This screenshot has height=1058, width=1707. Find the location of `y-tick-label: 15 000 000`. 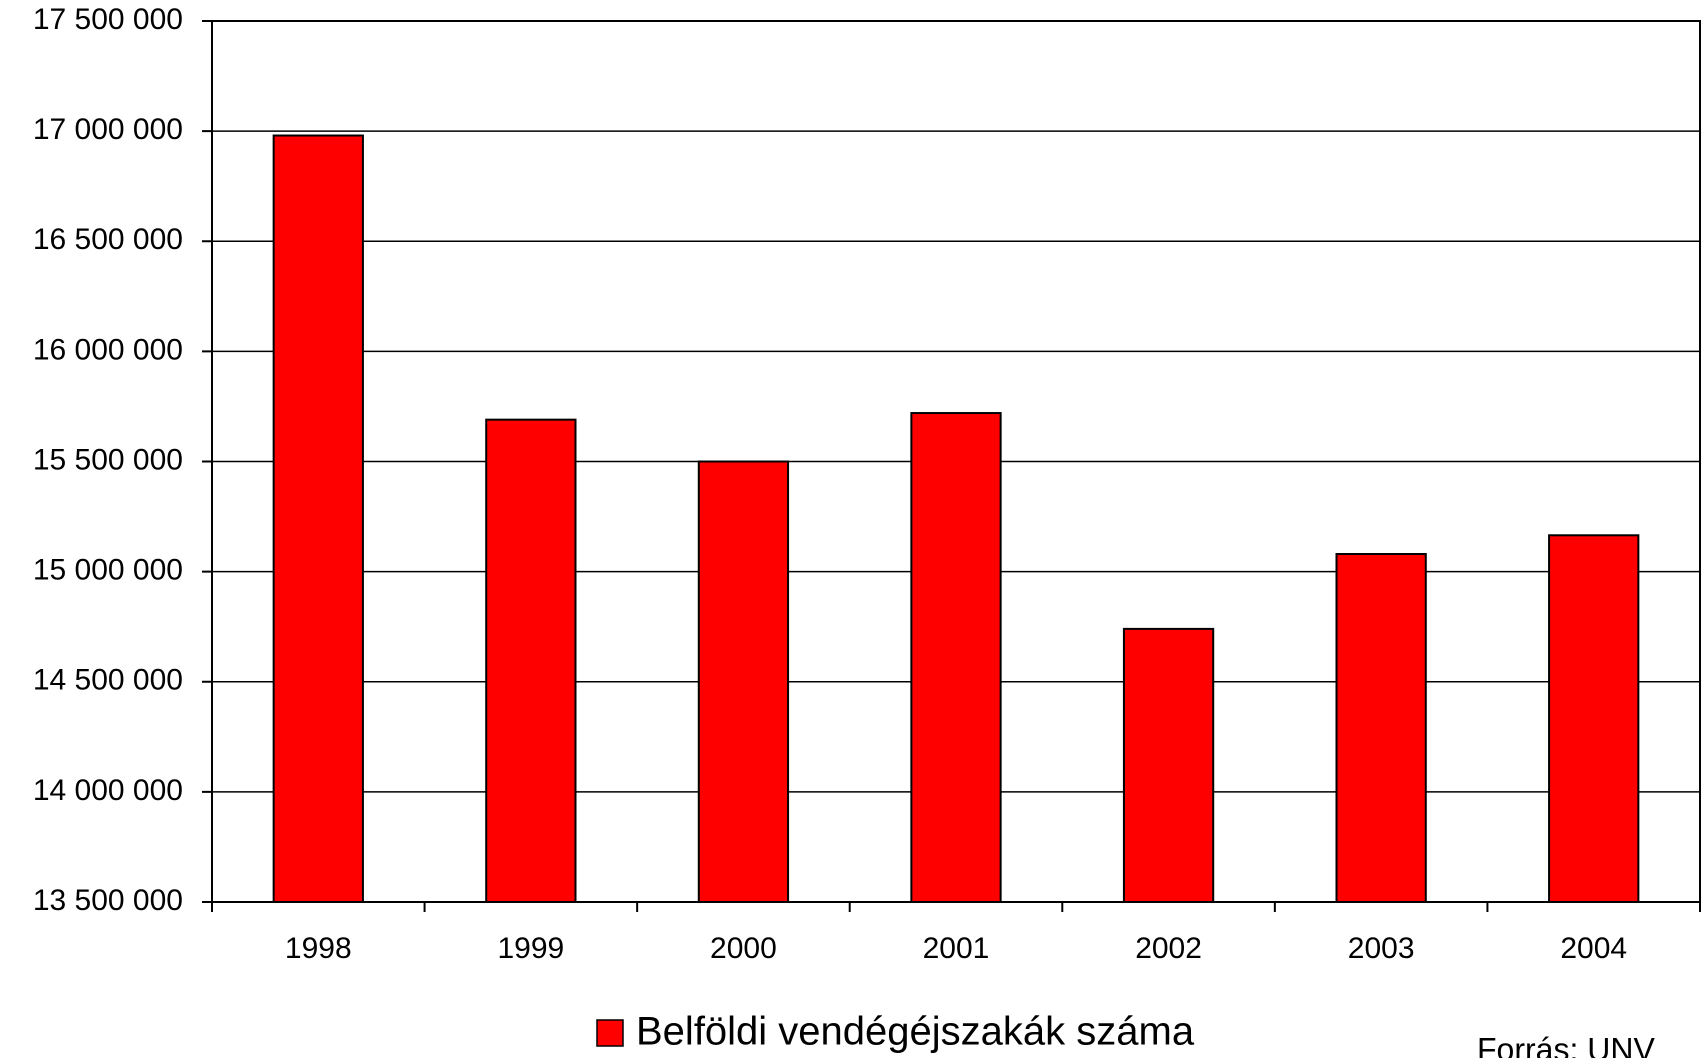

y-tick-label: 15 000 000 is located at coordinates (108, 570).